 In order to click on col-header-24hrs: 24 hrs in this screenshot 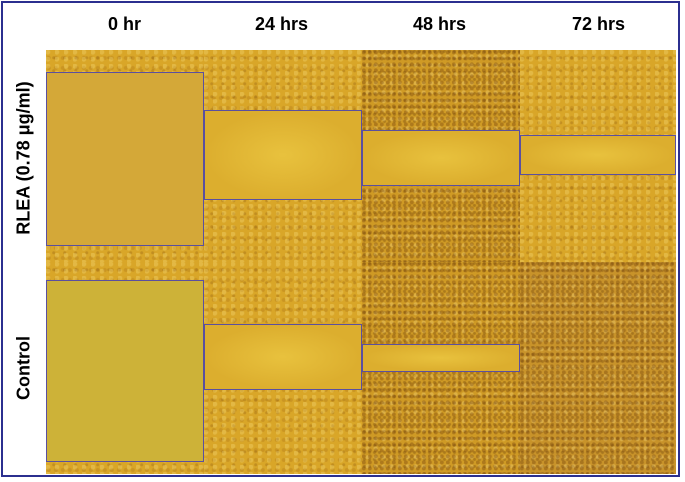, I will do `click(281, 24)`.